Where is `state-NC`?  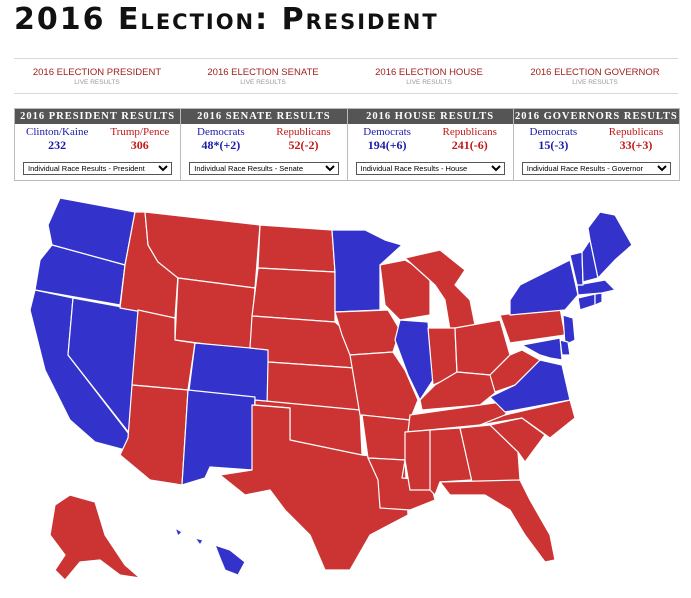
state-NC is located at coordinates (527, 419).